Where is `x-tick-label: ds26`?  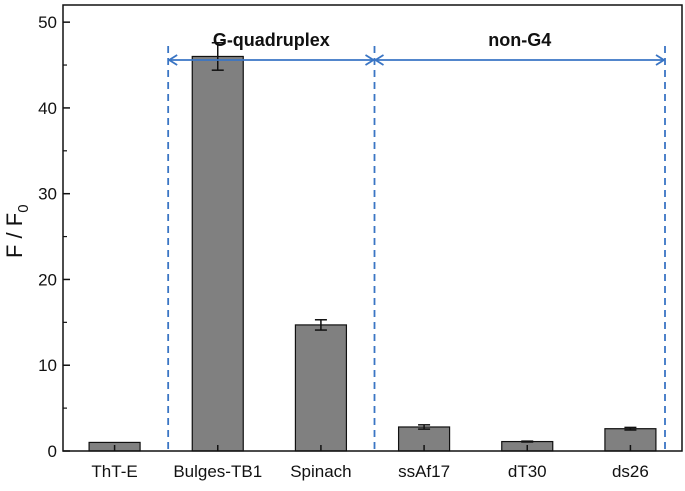
x-tick-label: ds26 is located at coordinates (630, 471).